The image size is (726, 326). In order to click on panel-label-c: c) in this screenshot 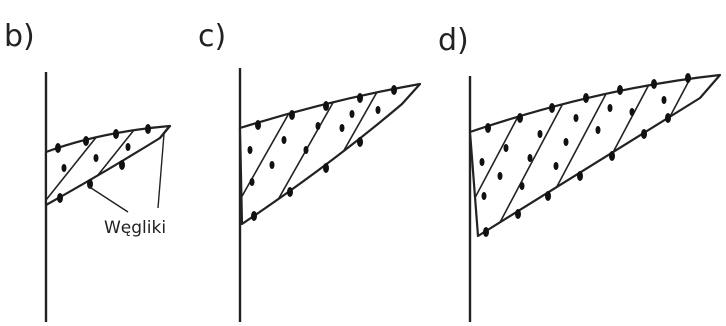, I will do `click(212, 36)`.